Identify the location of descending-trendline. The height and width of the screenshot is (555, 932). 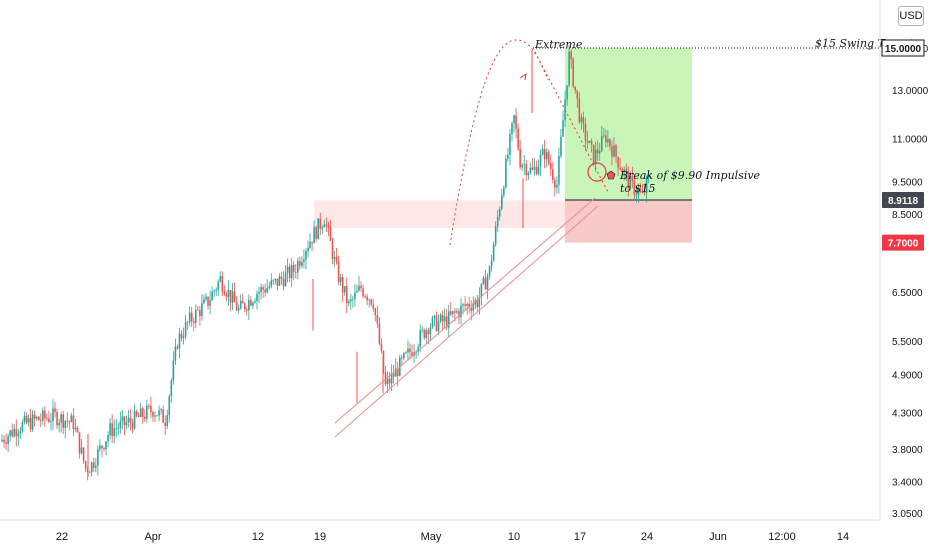
(571, 122).